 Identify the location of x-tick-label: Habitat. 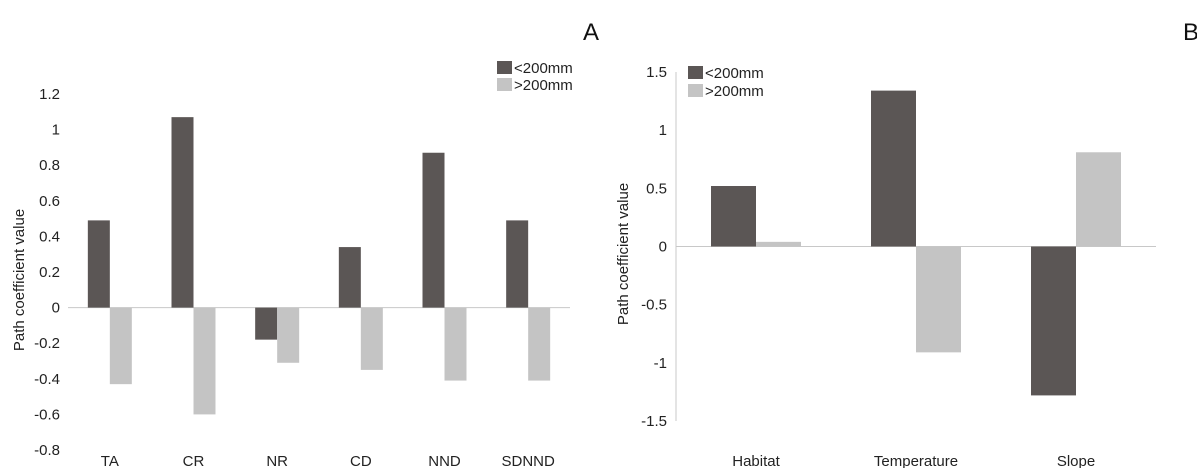
(756, 460).